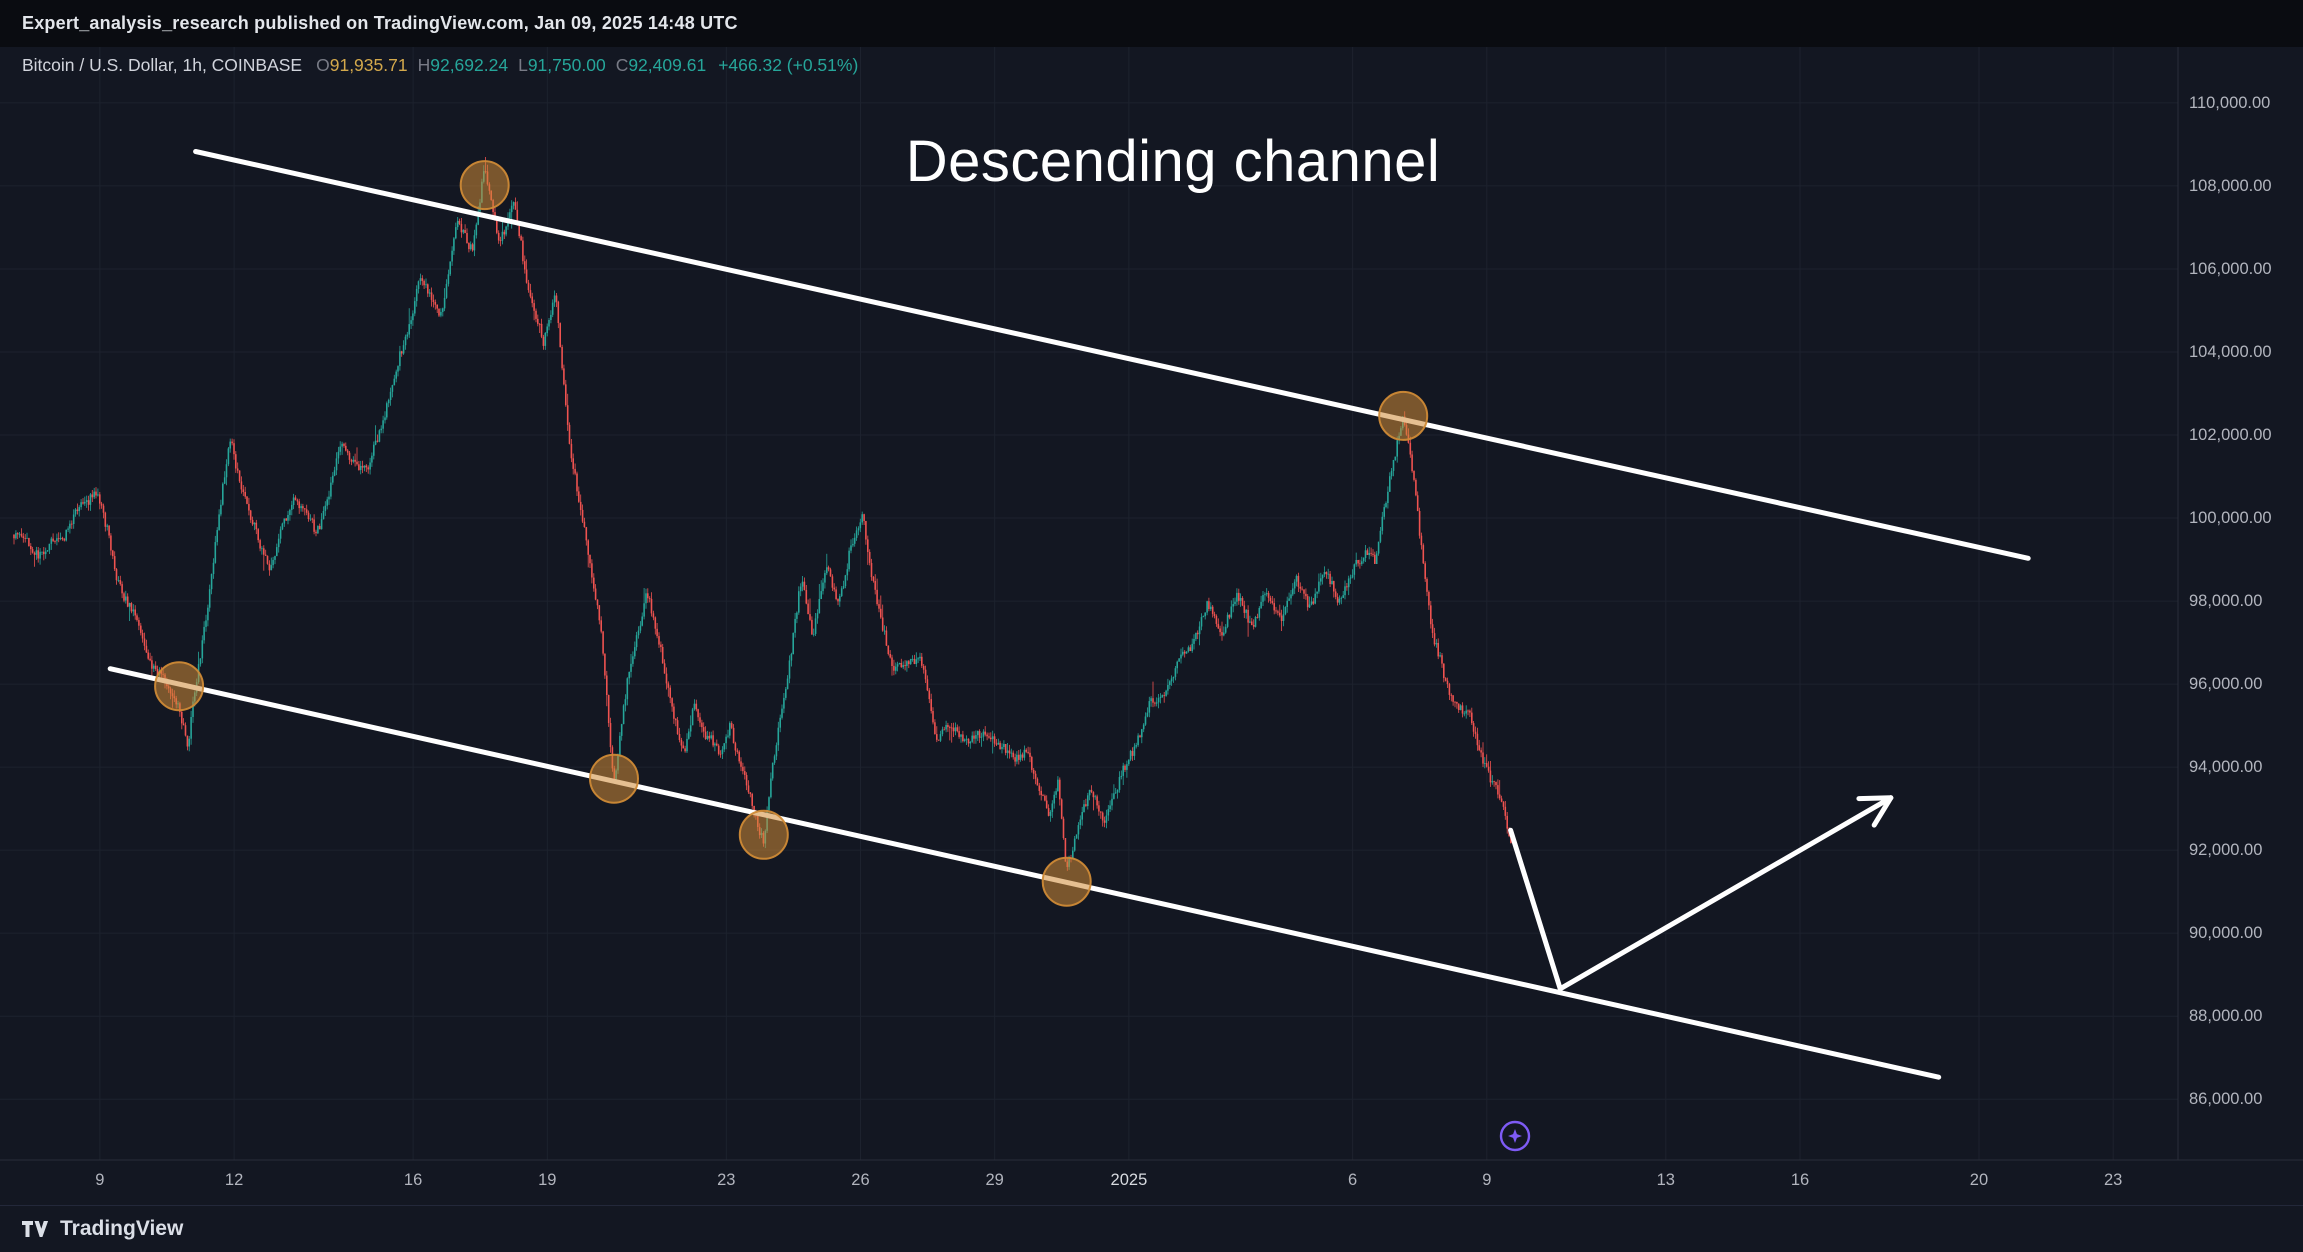 This screenshot has width=2303, height=1252. Describe the element at coordinates (234, 1180) in the screenshot. I see `time-axis-label: 12` at that location.